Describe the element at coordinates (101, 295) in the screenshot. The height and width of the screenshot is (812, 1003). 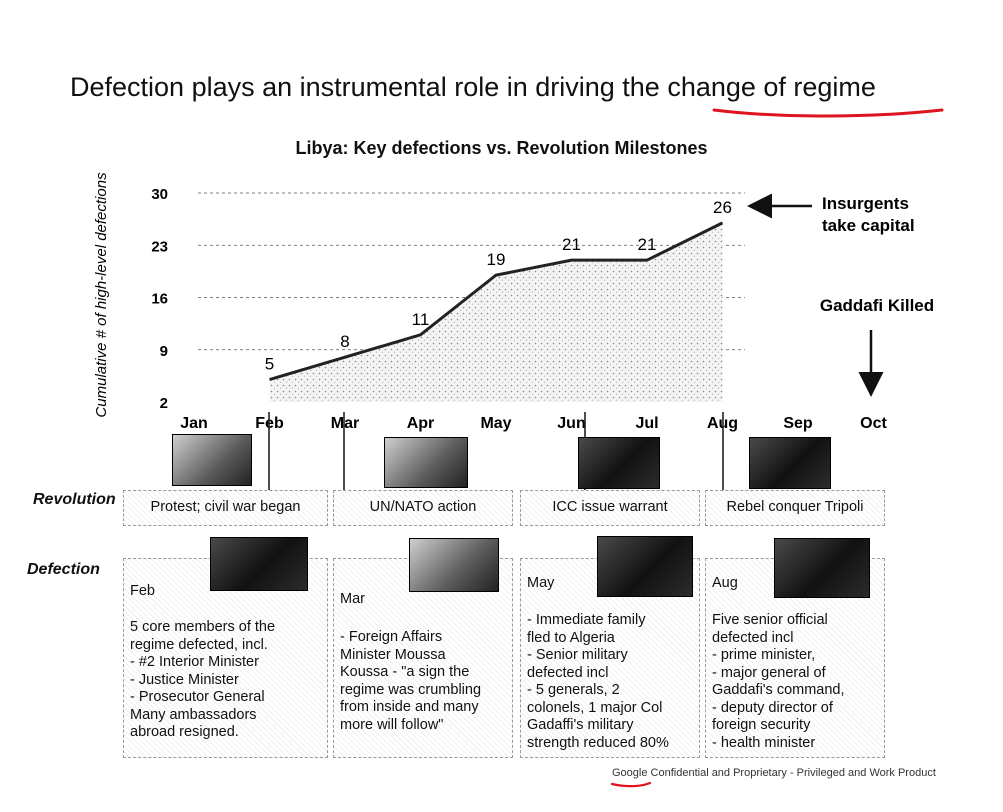
I see `y-axis-label: Cumulative # of high-level defections` at that location.